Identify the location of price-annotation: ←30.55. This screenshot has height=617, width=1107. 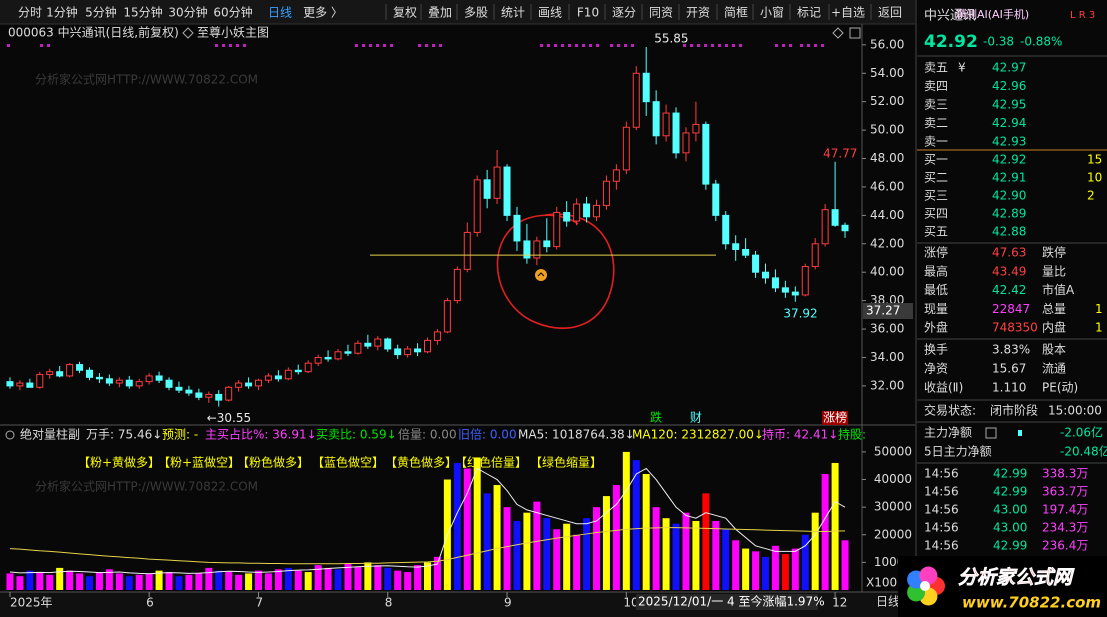
(229, 418).